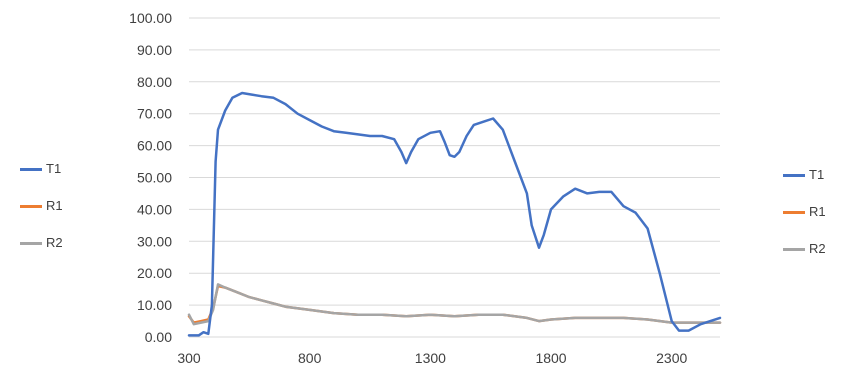 This screenshot has height=376, width=849. What do you see at coordinates (150, 18) in the screenshot?
I see `y-tick-label: 100.00` at bounding box center [150, 18].